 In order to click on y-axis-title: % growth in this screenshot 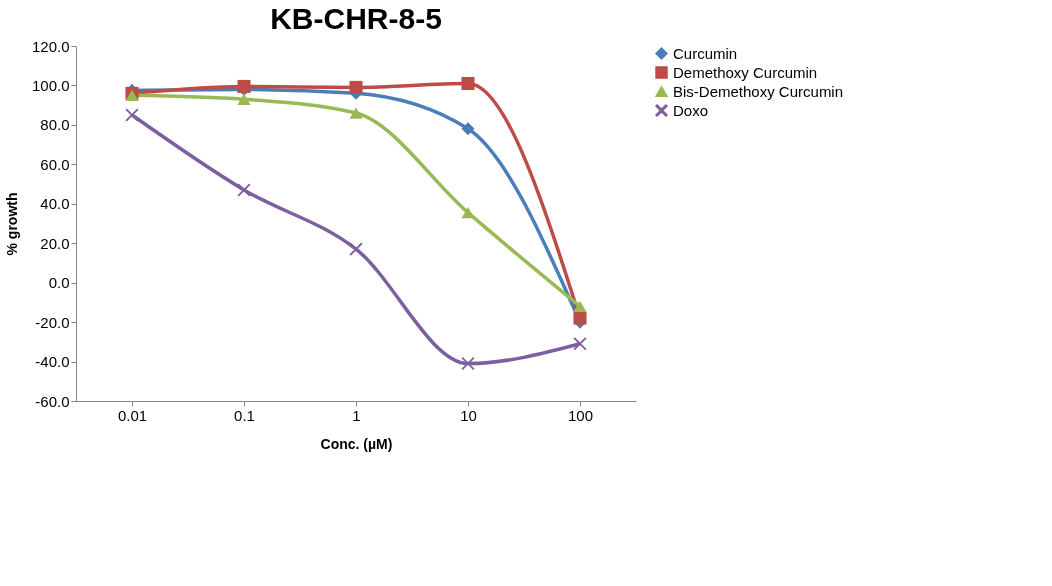, I will do `click(11, 224)`.